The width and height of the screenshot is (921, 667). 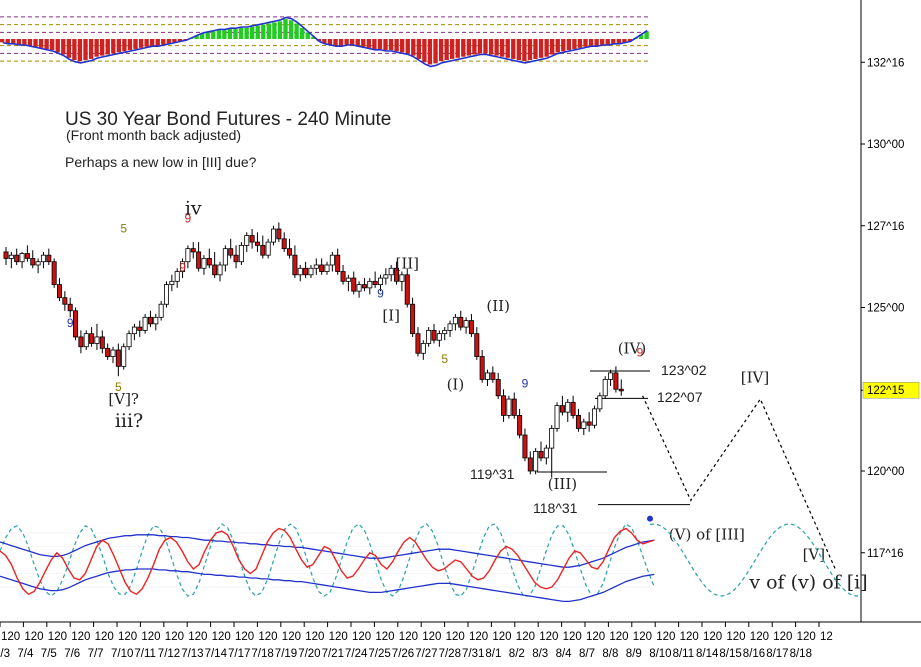 I want to click on chart-subtitle: (Front month back adjusted), so click(x=153, y=135).